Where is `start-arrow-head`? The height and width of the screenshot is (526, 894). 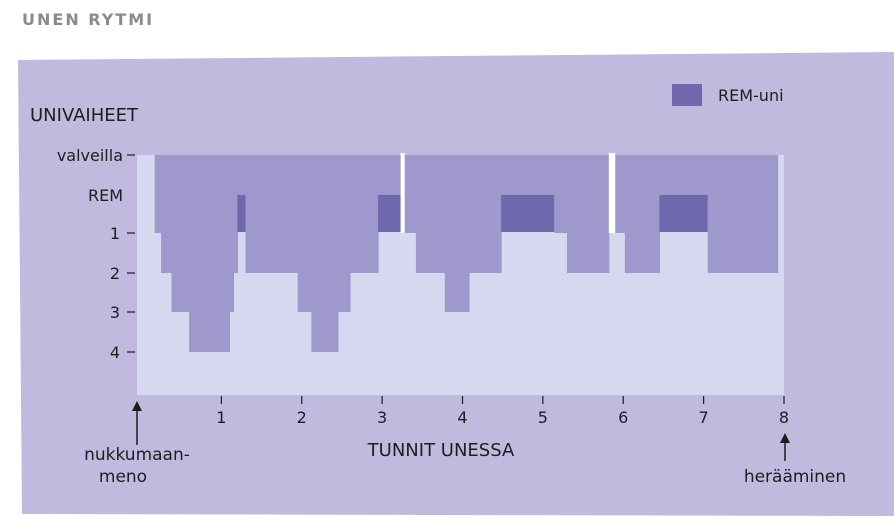
start-arrow-head is located at coordinates (137, 406).